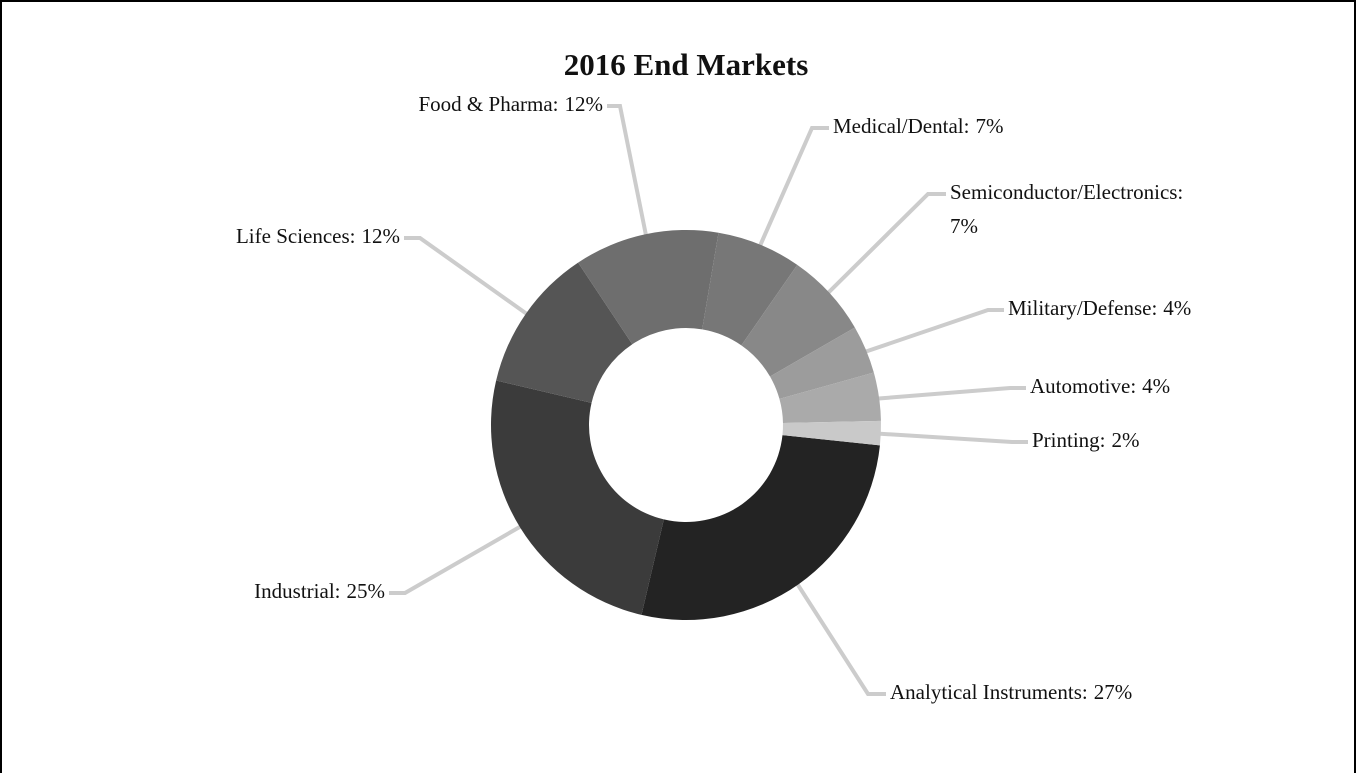 Image resolution: width=1356 pixels, height=773 pixels. Describe the element at coordinates (297, 591) in the screenshot. I see `slice-category: Industrial:` at that location.